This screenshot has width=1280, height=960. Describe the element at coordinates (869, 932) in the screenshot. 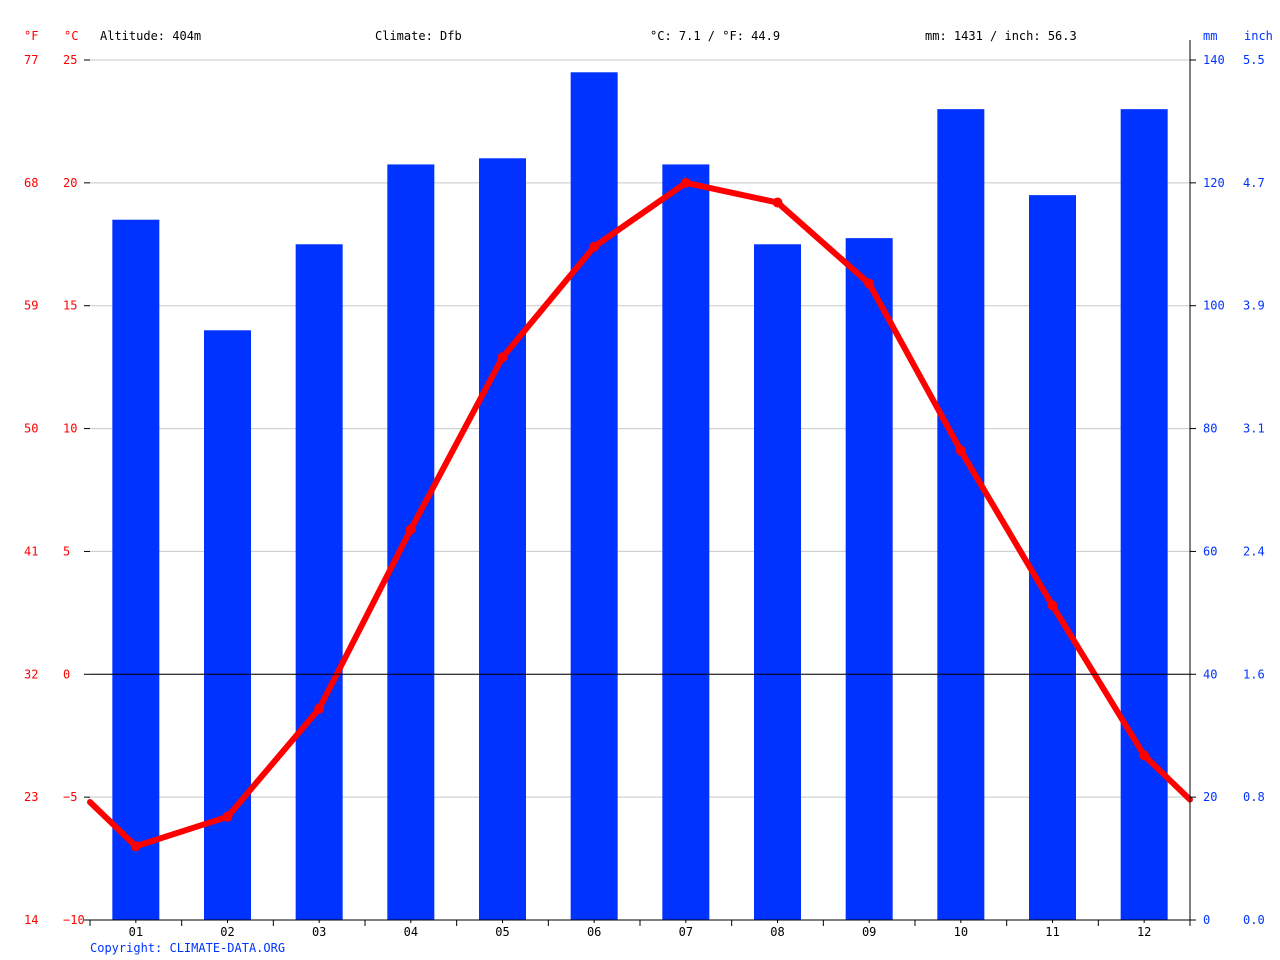

I see `x-tick-label: 09` at that location.